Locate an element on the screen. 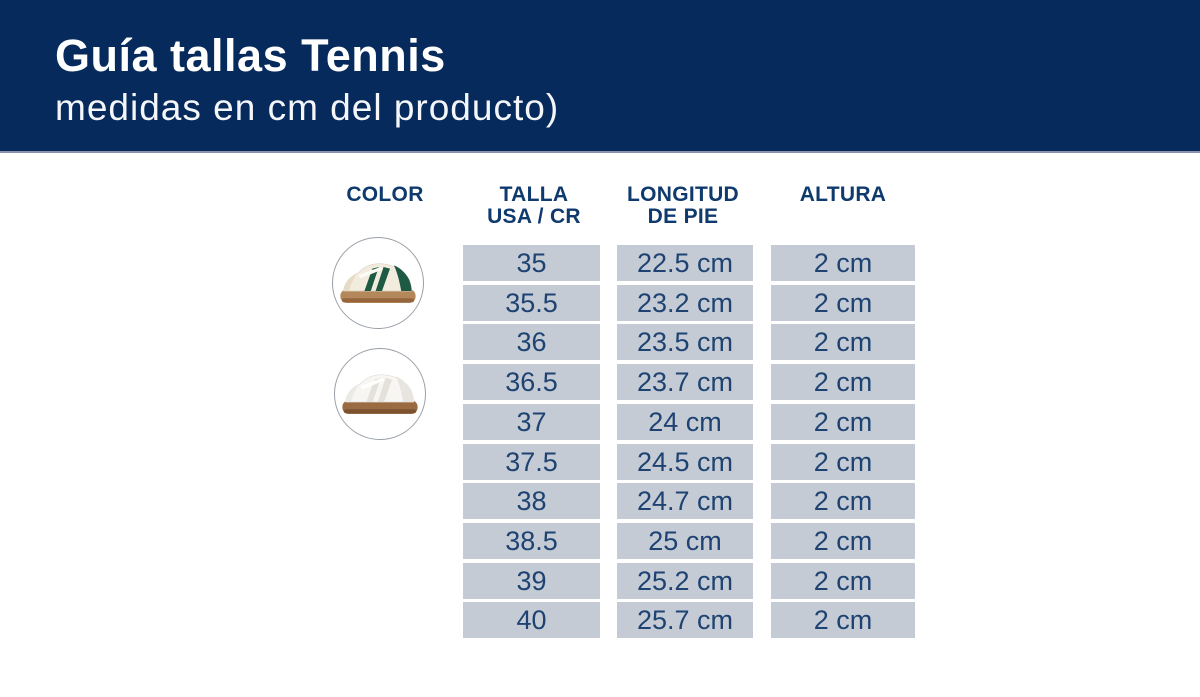  cell-longitud: 23.5 cm is located at coordinates (685, 342).